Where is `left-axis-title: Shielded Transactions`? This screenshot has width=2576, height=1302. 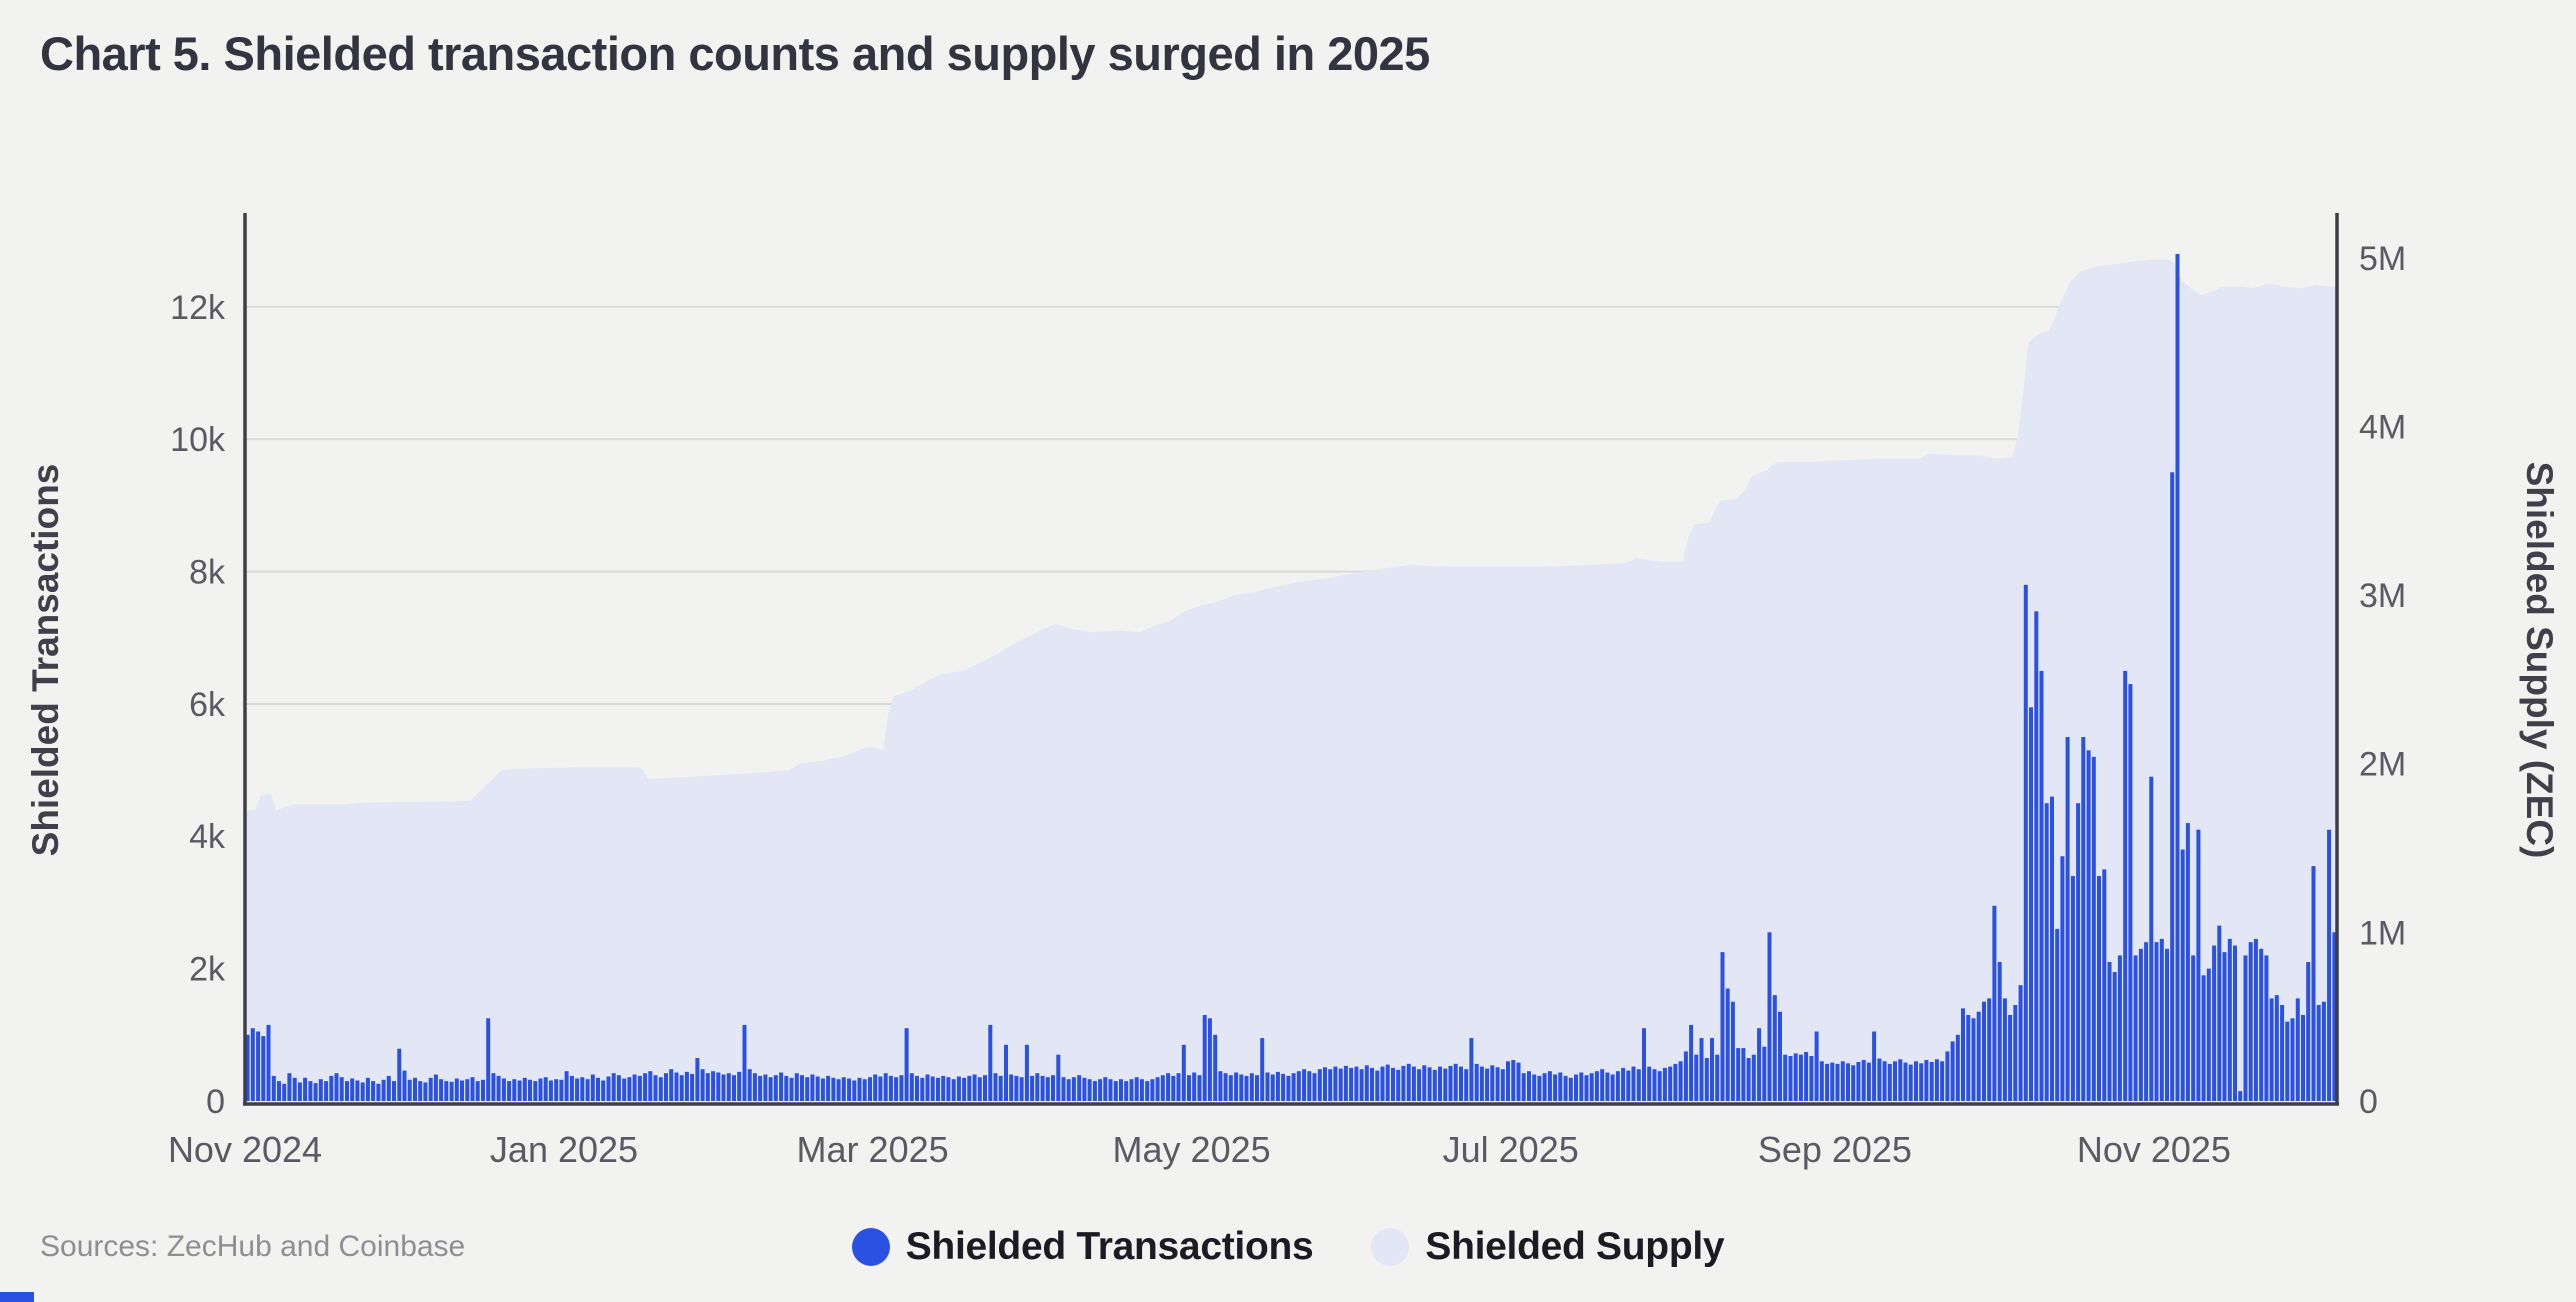
left-axis-title: Shielded Transactions is located at coordinates (45, 660).